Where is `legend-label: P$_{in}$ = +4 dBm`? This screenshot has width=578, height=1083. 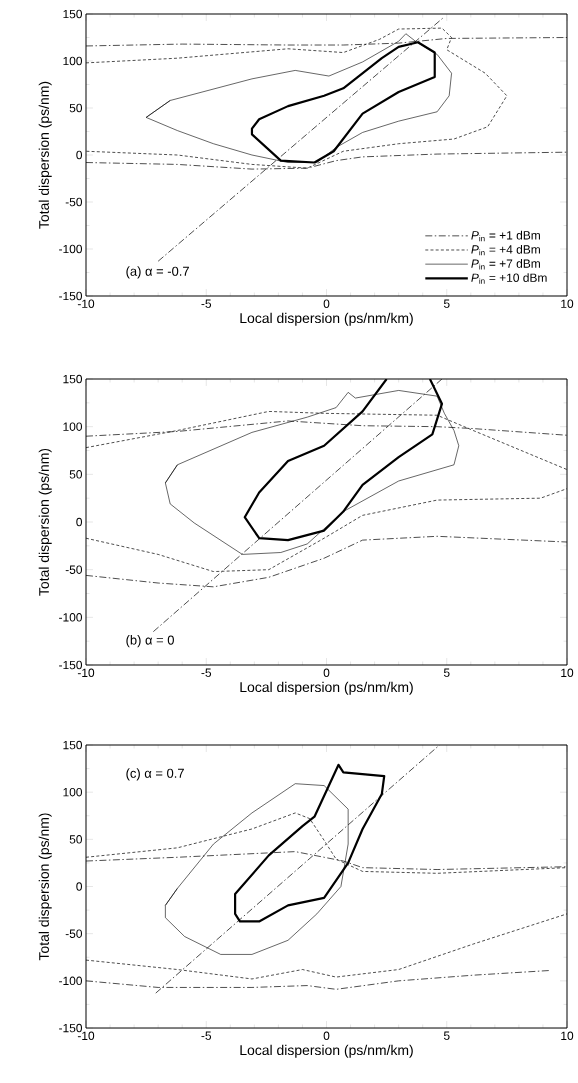
legend-label: P$_{in}$ = +4 dBm is located at coordinates (505, 250).